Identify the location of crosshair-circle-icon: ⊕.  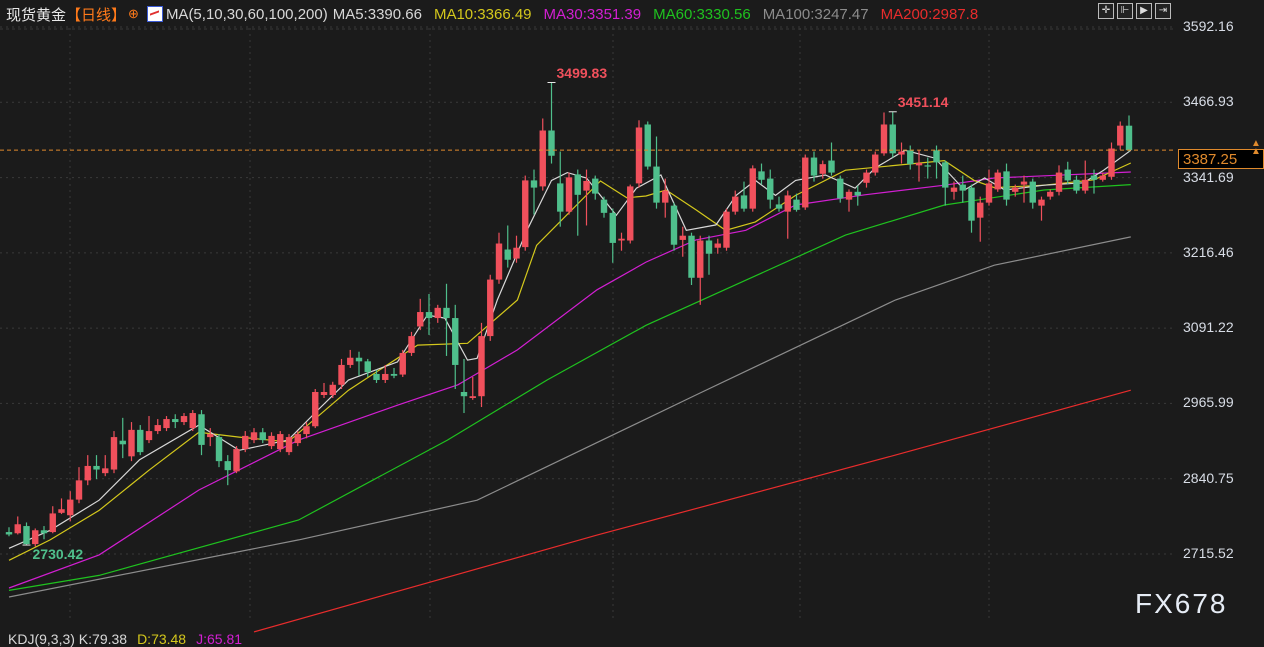
(133, 13).